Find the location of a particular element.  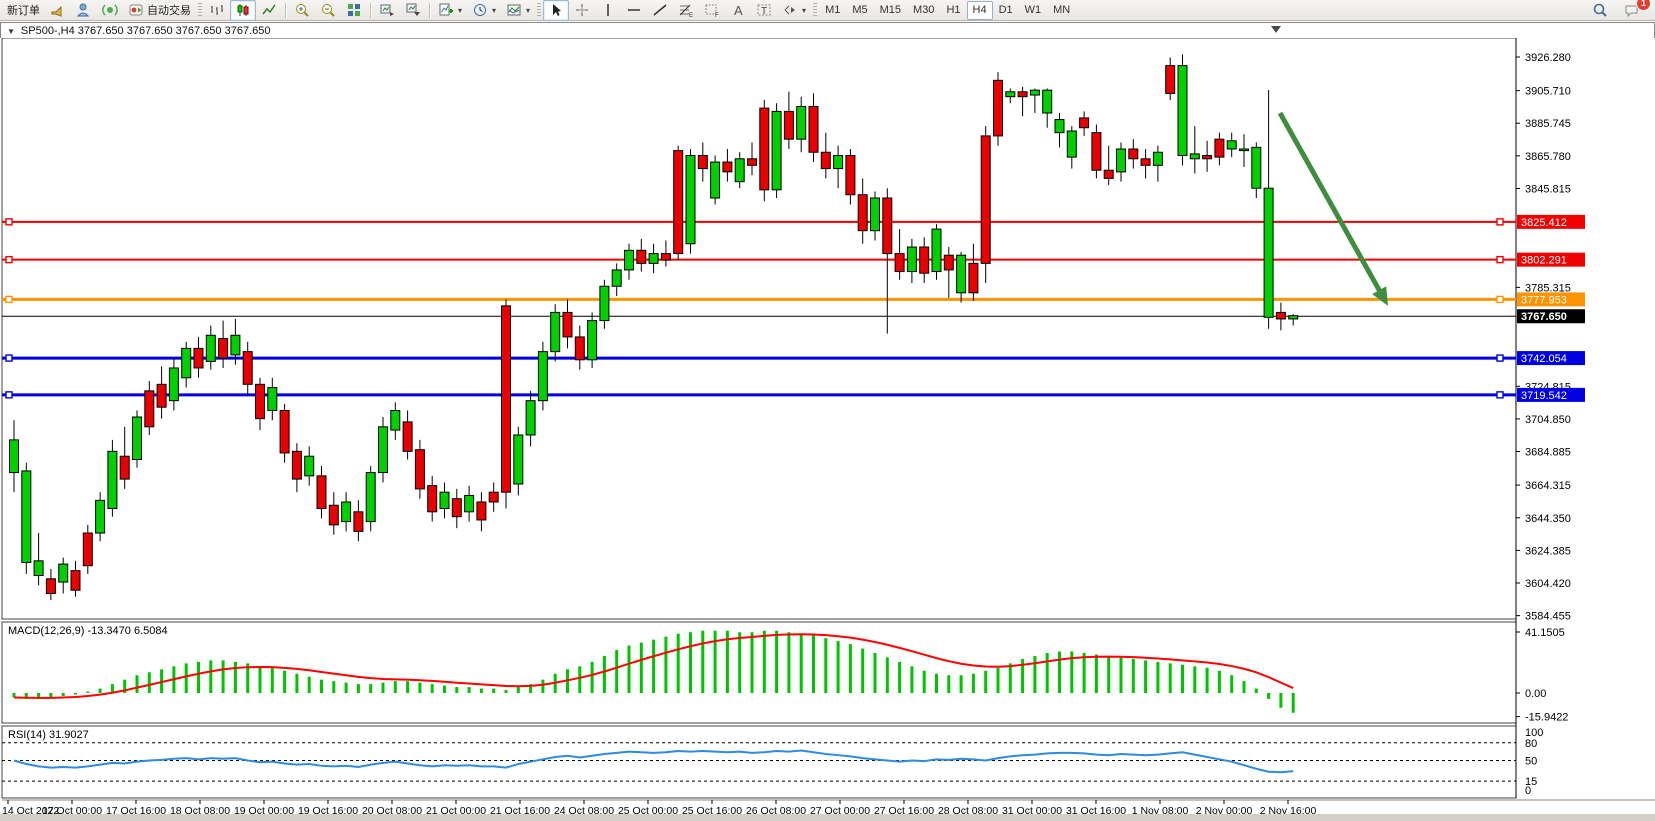

new-chart-button: ▾ is located at coordinates (450, 10).